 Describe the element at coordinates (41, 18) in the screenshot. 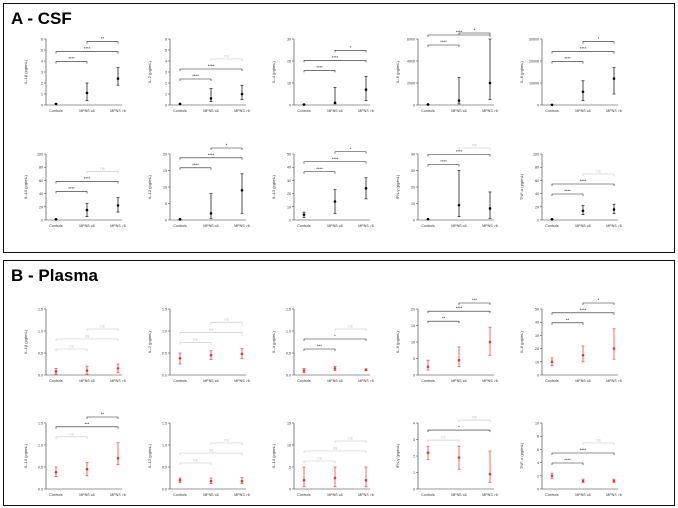

I see `panel-title: A - CSF` at that location.